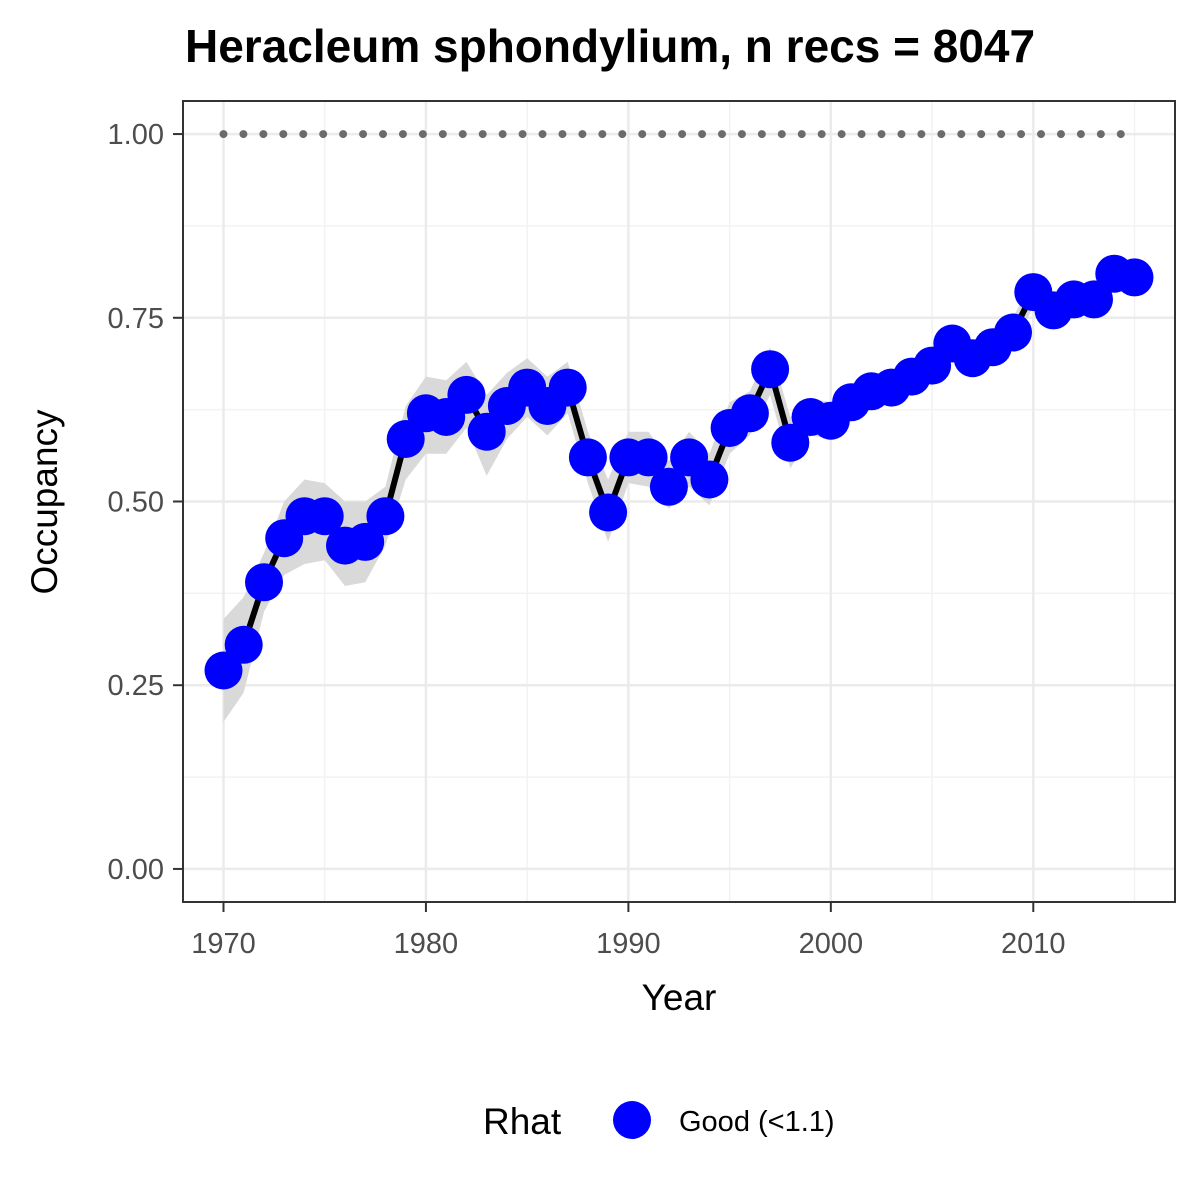  I want to click on x-axis-ticks: 1970 1980 1990 2000 2010, so click(628, 931).